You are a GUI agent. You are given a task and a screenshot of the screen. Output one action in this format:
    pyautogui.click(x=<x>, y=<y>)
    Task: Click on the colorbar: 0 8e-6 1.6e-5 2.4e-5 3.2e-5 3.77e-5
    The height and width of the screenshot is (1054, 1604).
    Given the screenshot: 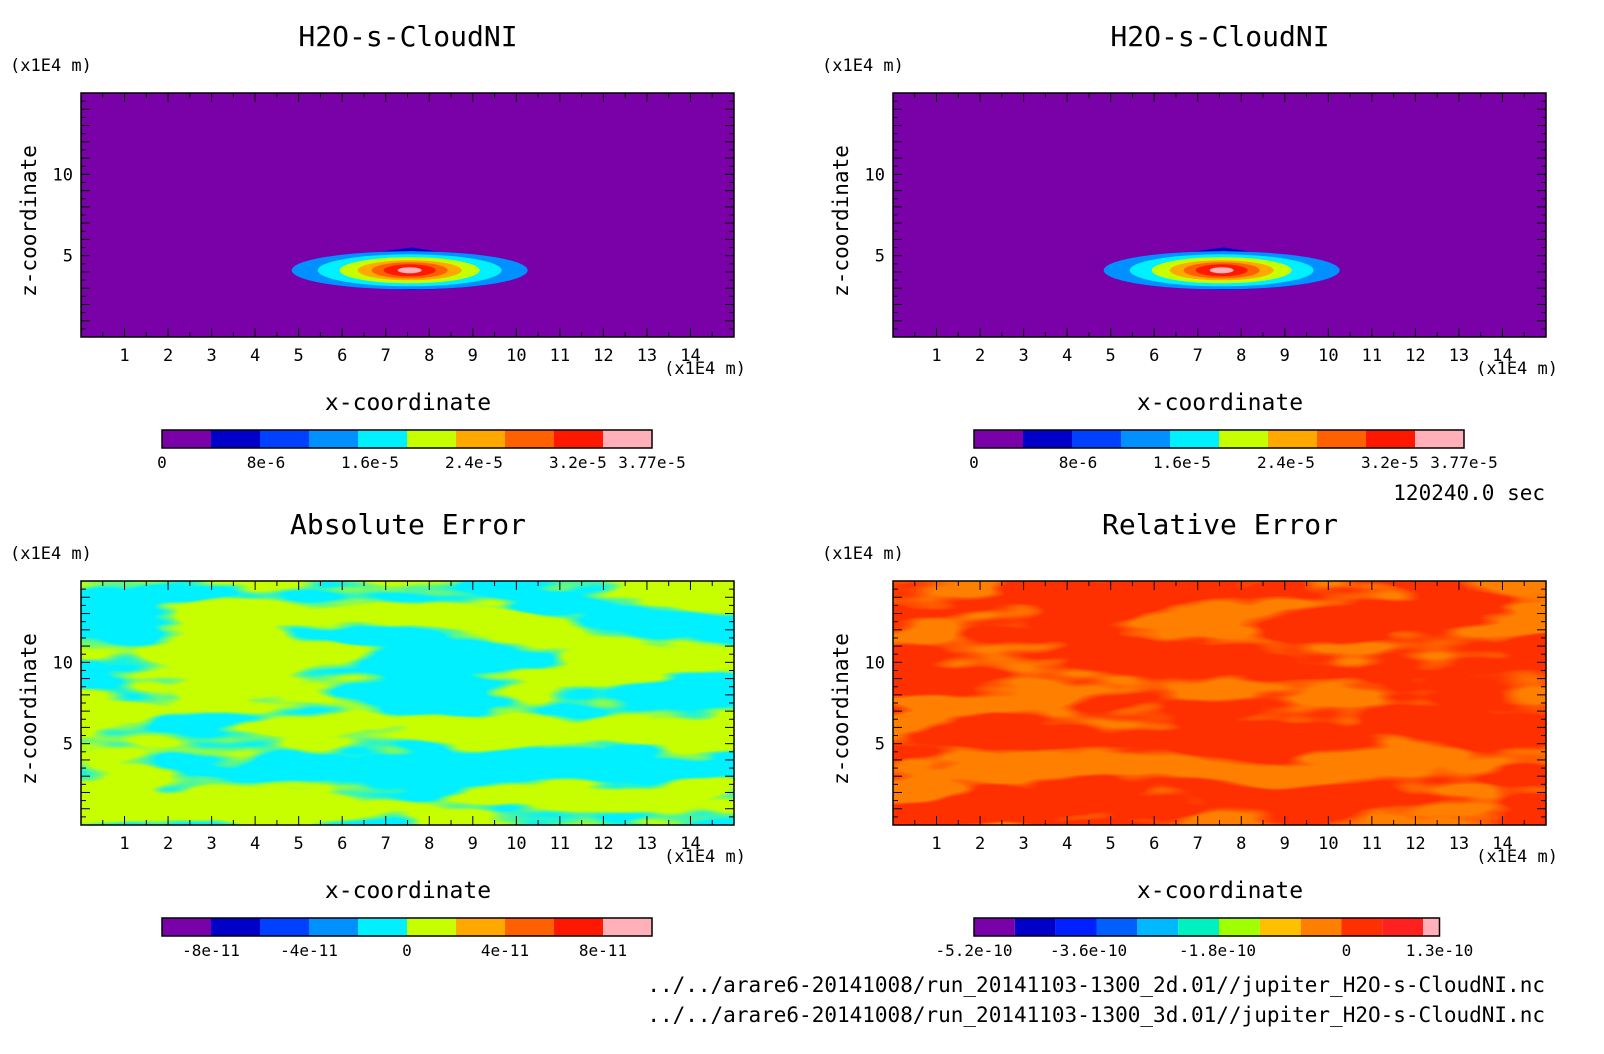 What is the action you would take?
    pyautogui.click(x=421, y=450)
    